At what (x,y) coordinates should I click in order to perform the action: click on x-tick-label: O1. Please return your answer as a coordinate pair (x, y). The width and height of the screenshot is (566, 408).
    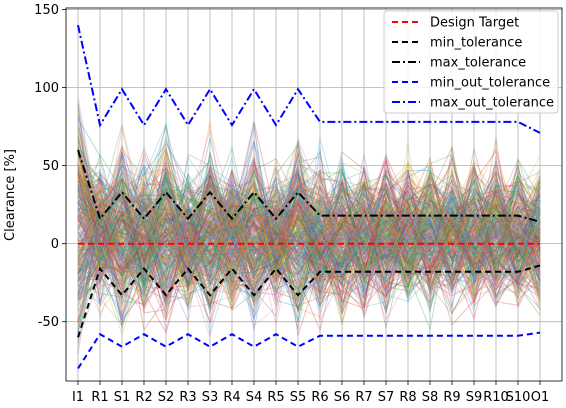
    Looking at the image, I should click on (540, 397).